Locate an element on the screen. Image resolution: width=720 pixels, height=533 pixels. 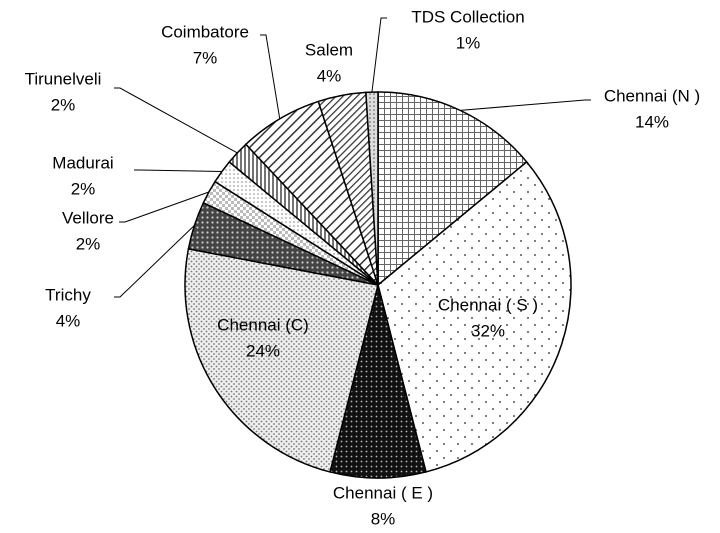
slice-value-label: 1% is located at coordinates (468, 42).